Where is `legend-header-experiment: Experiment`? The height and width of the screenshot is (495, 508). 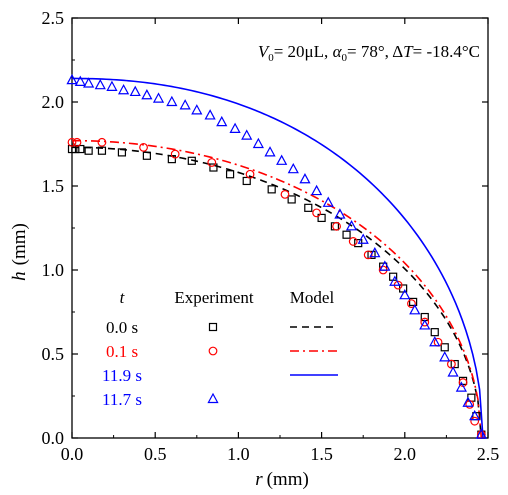
legend-header-experiment: Experiment is located at coordinates (214, 297).